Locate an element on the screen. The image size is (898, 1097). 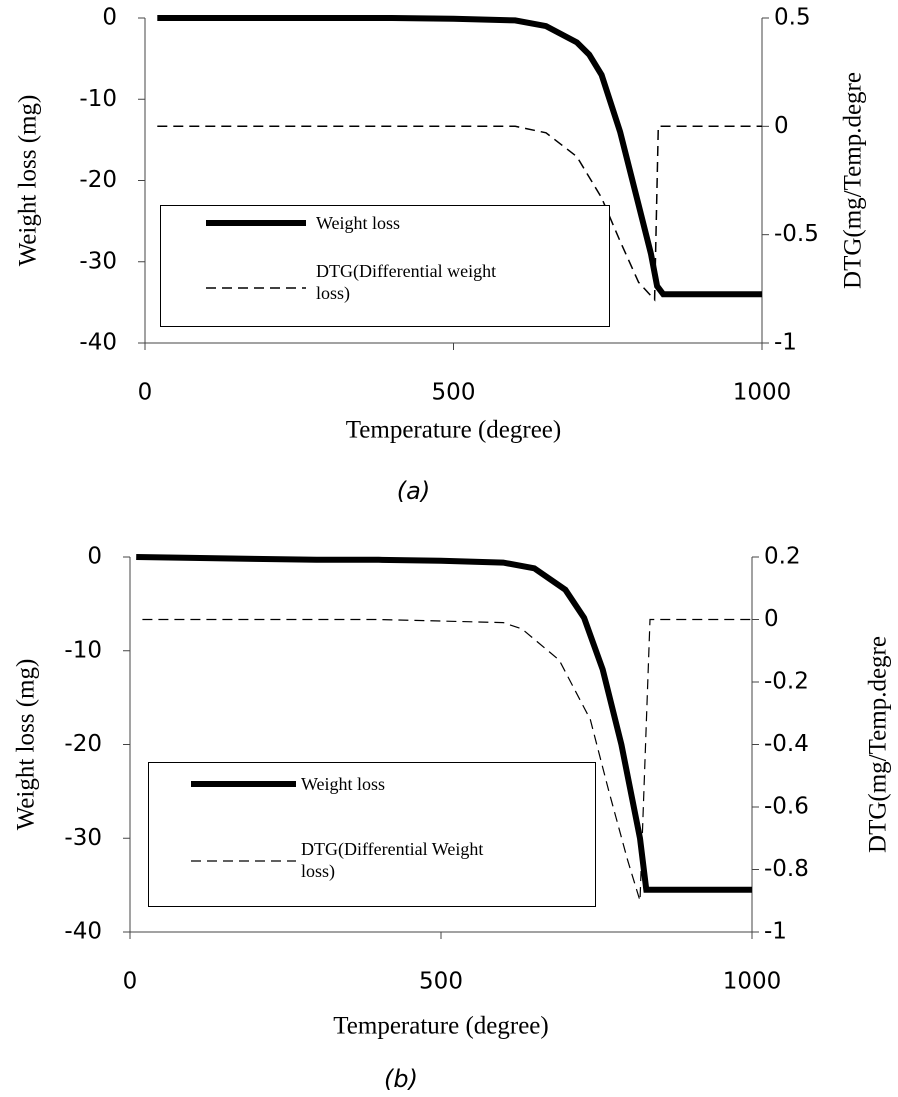
y2-tick-label: 0.2 is located at coordinates (782, 557).